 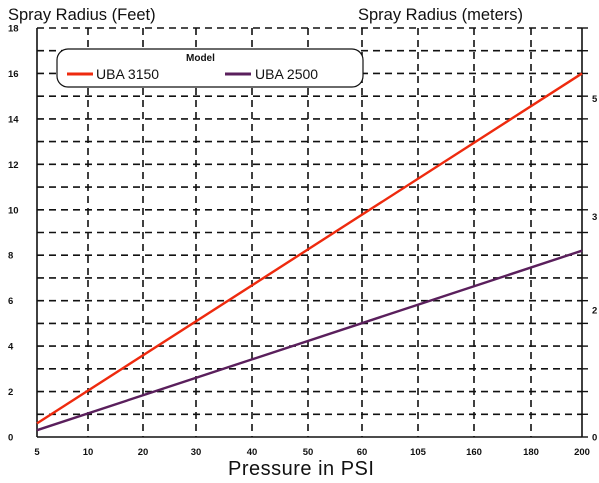 What do you see at coordinates (143, 452) in the screenshot?
I see `x-tick-label: 20` at bounding box center [143, 452].